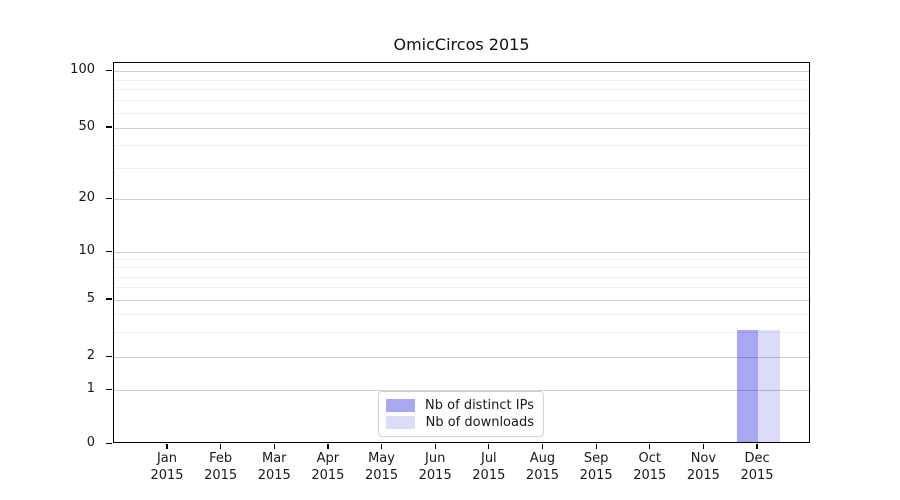 The image size is (900, 500). I want to click on x-tick-label: May 2015, so click(382, 467).